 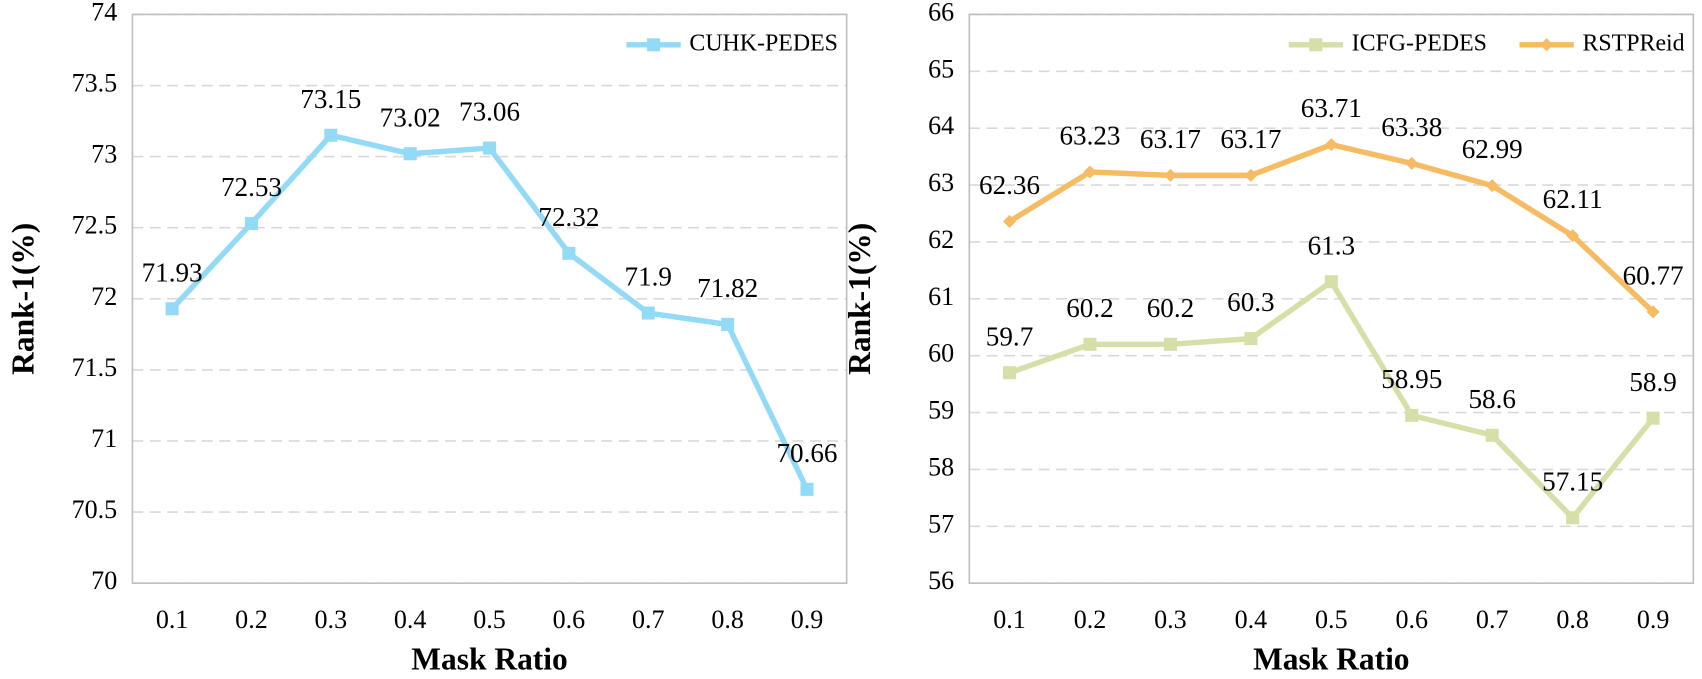 What do you see at coordinates (95, 509) in the screenshot?
I see `y-tick-label: 70.5` at bounding box center [95, 509].